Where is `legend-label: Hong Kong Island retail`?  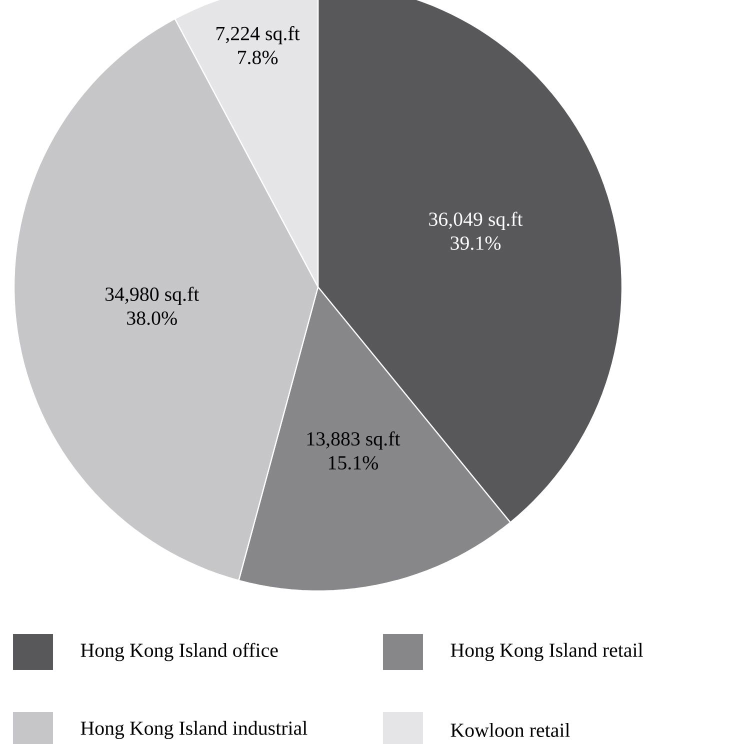 legend-label: Hong Kong Island retail is located at coordinates (546, 652).